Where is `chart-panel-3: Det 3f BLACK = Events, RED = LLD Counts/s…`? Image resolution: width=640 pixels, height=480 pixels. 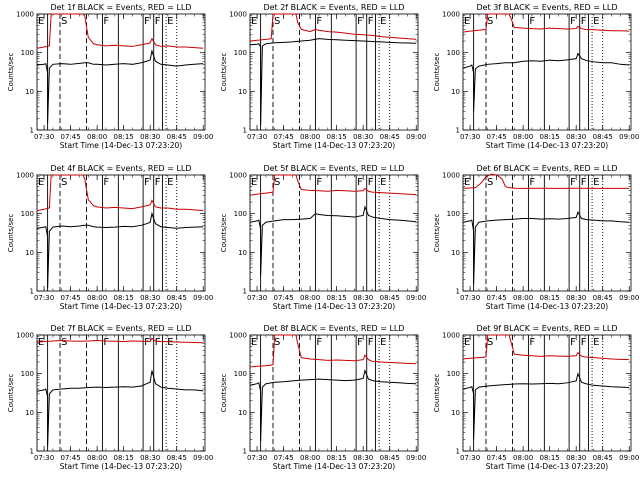 chart-panel-3: Det 3f BLACK = Events, RED = LLD Counts/s… is located at coordinates (536, 76).